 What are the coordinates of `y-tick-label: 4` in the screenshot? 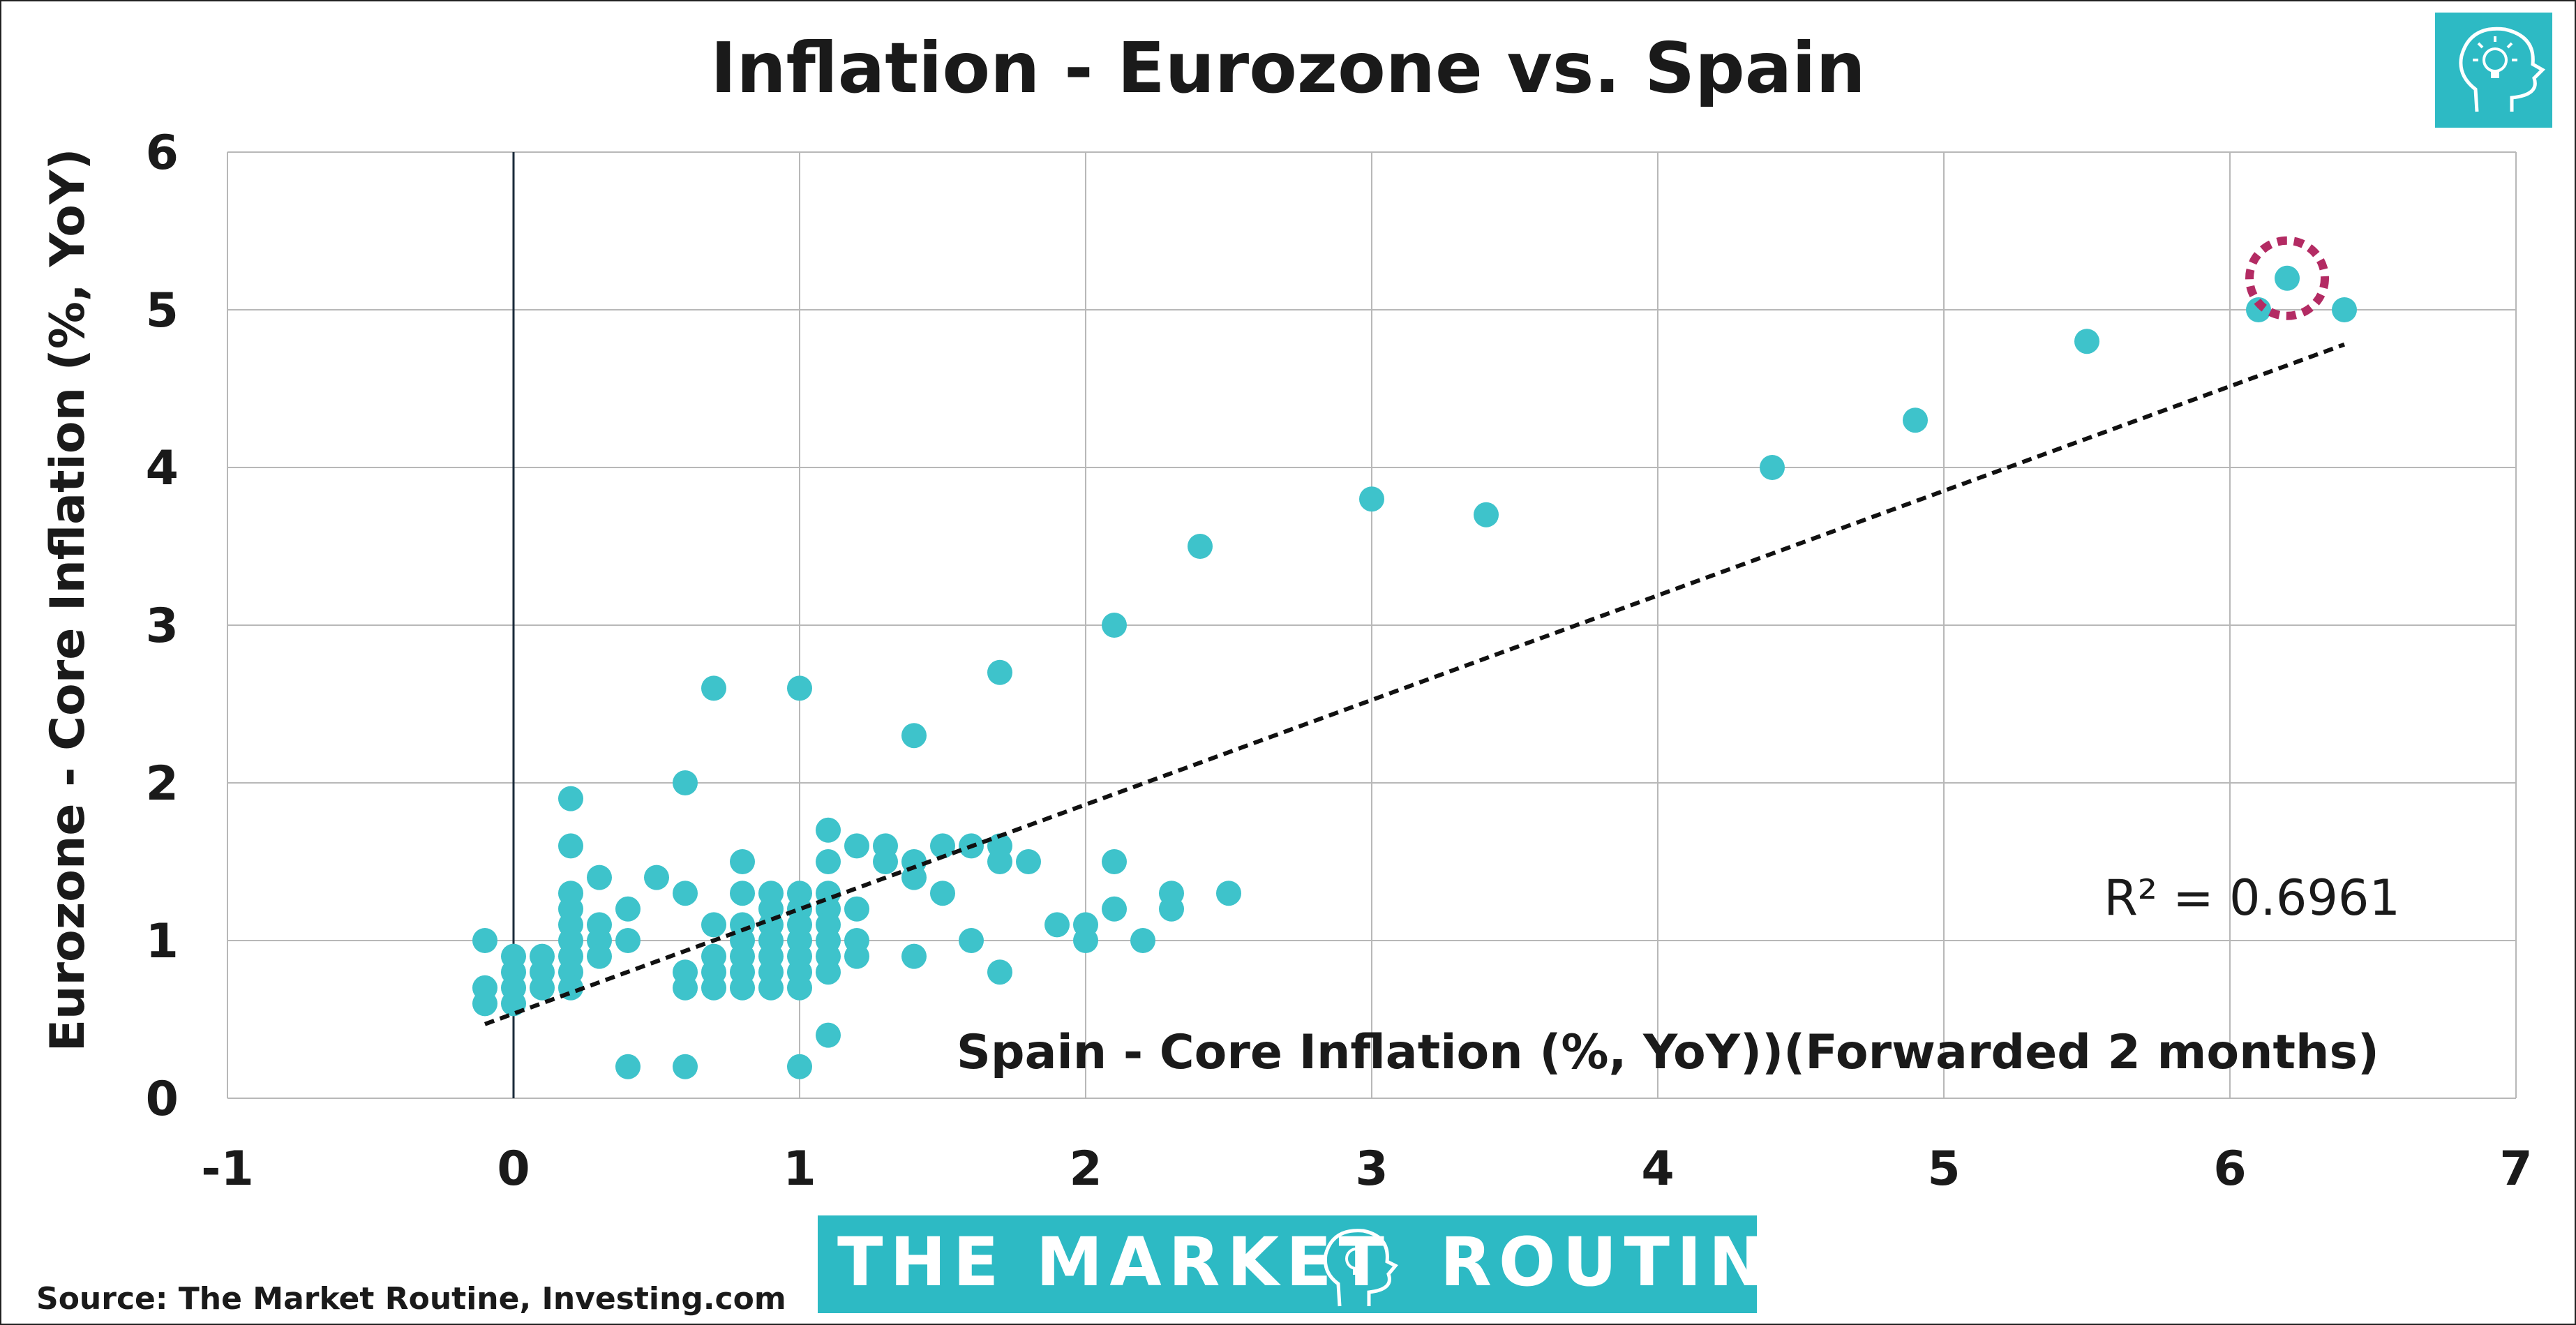 It's located at (162, 468).